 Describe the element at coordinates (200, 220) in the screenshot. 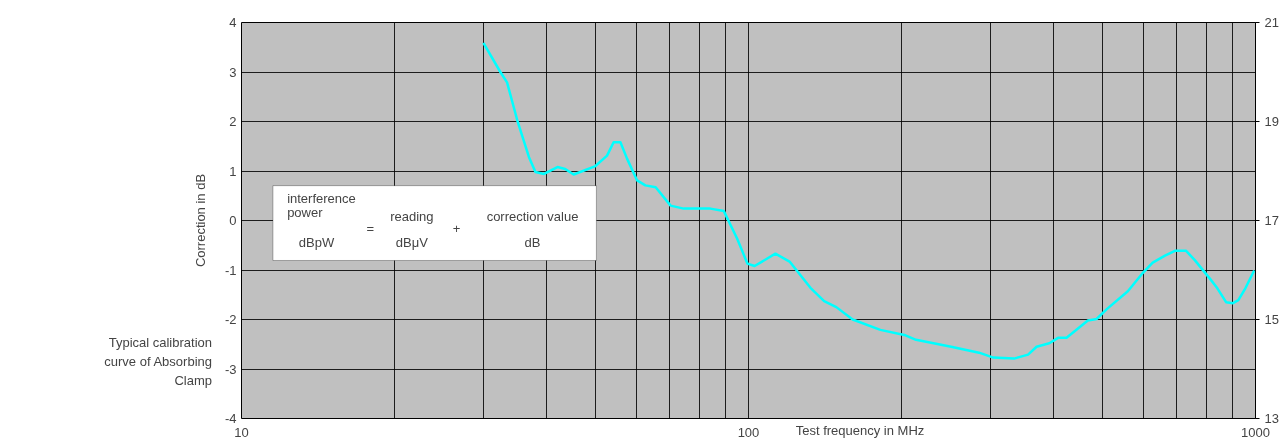

I see `y-axis-title: Correction in dB` at that location.